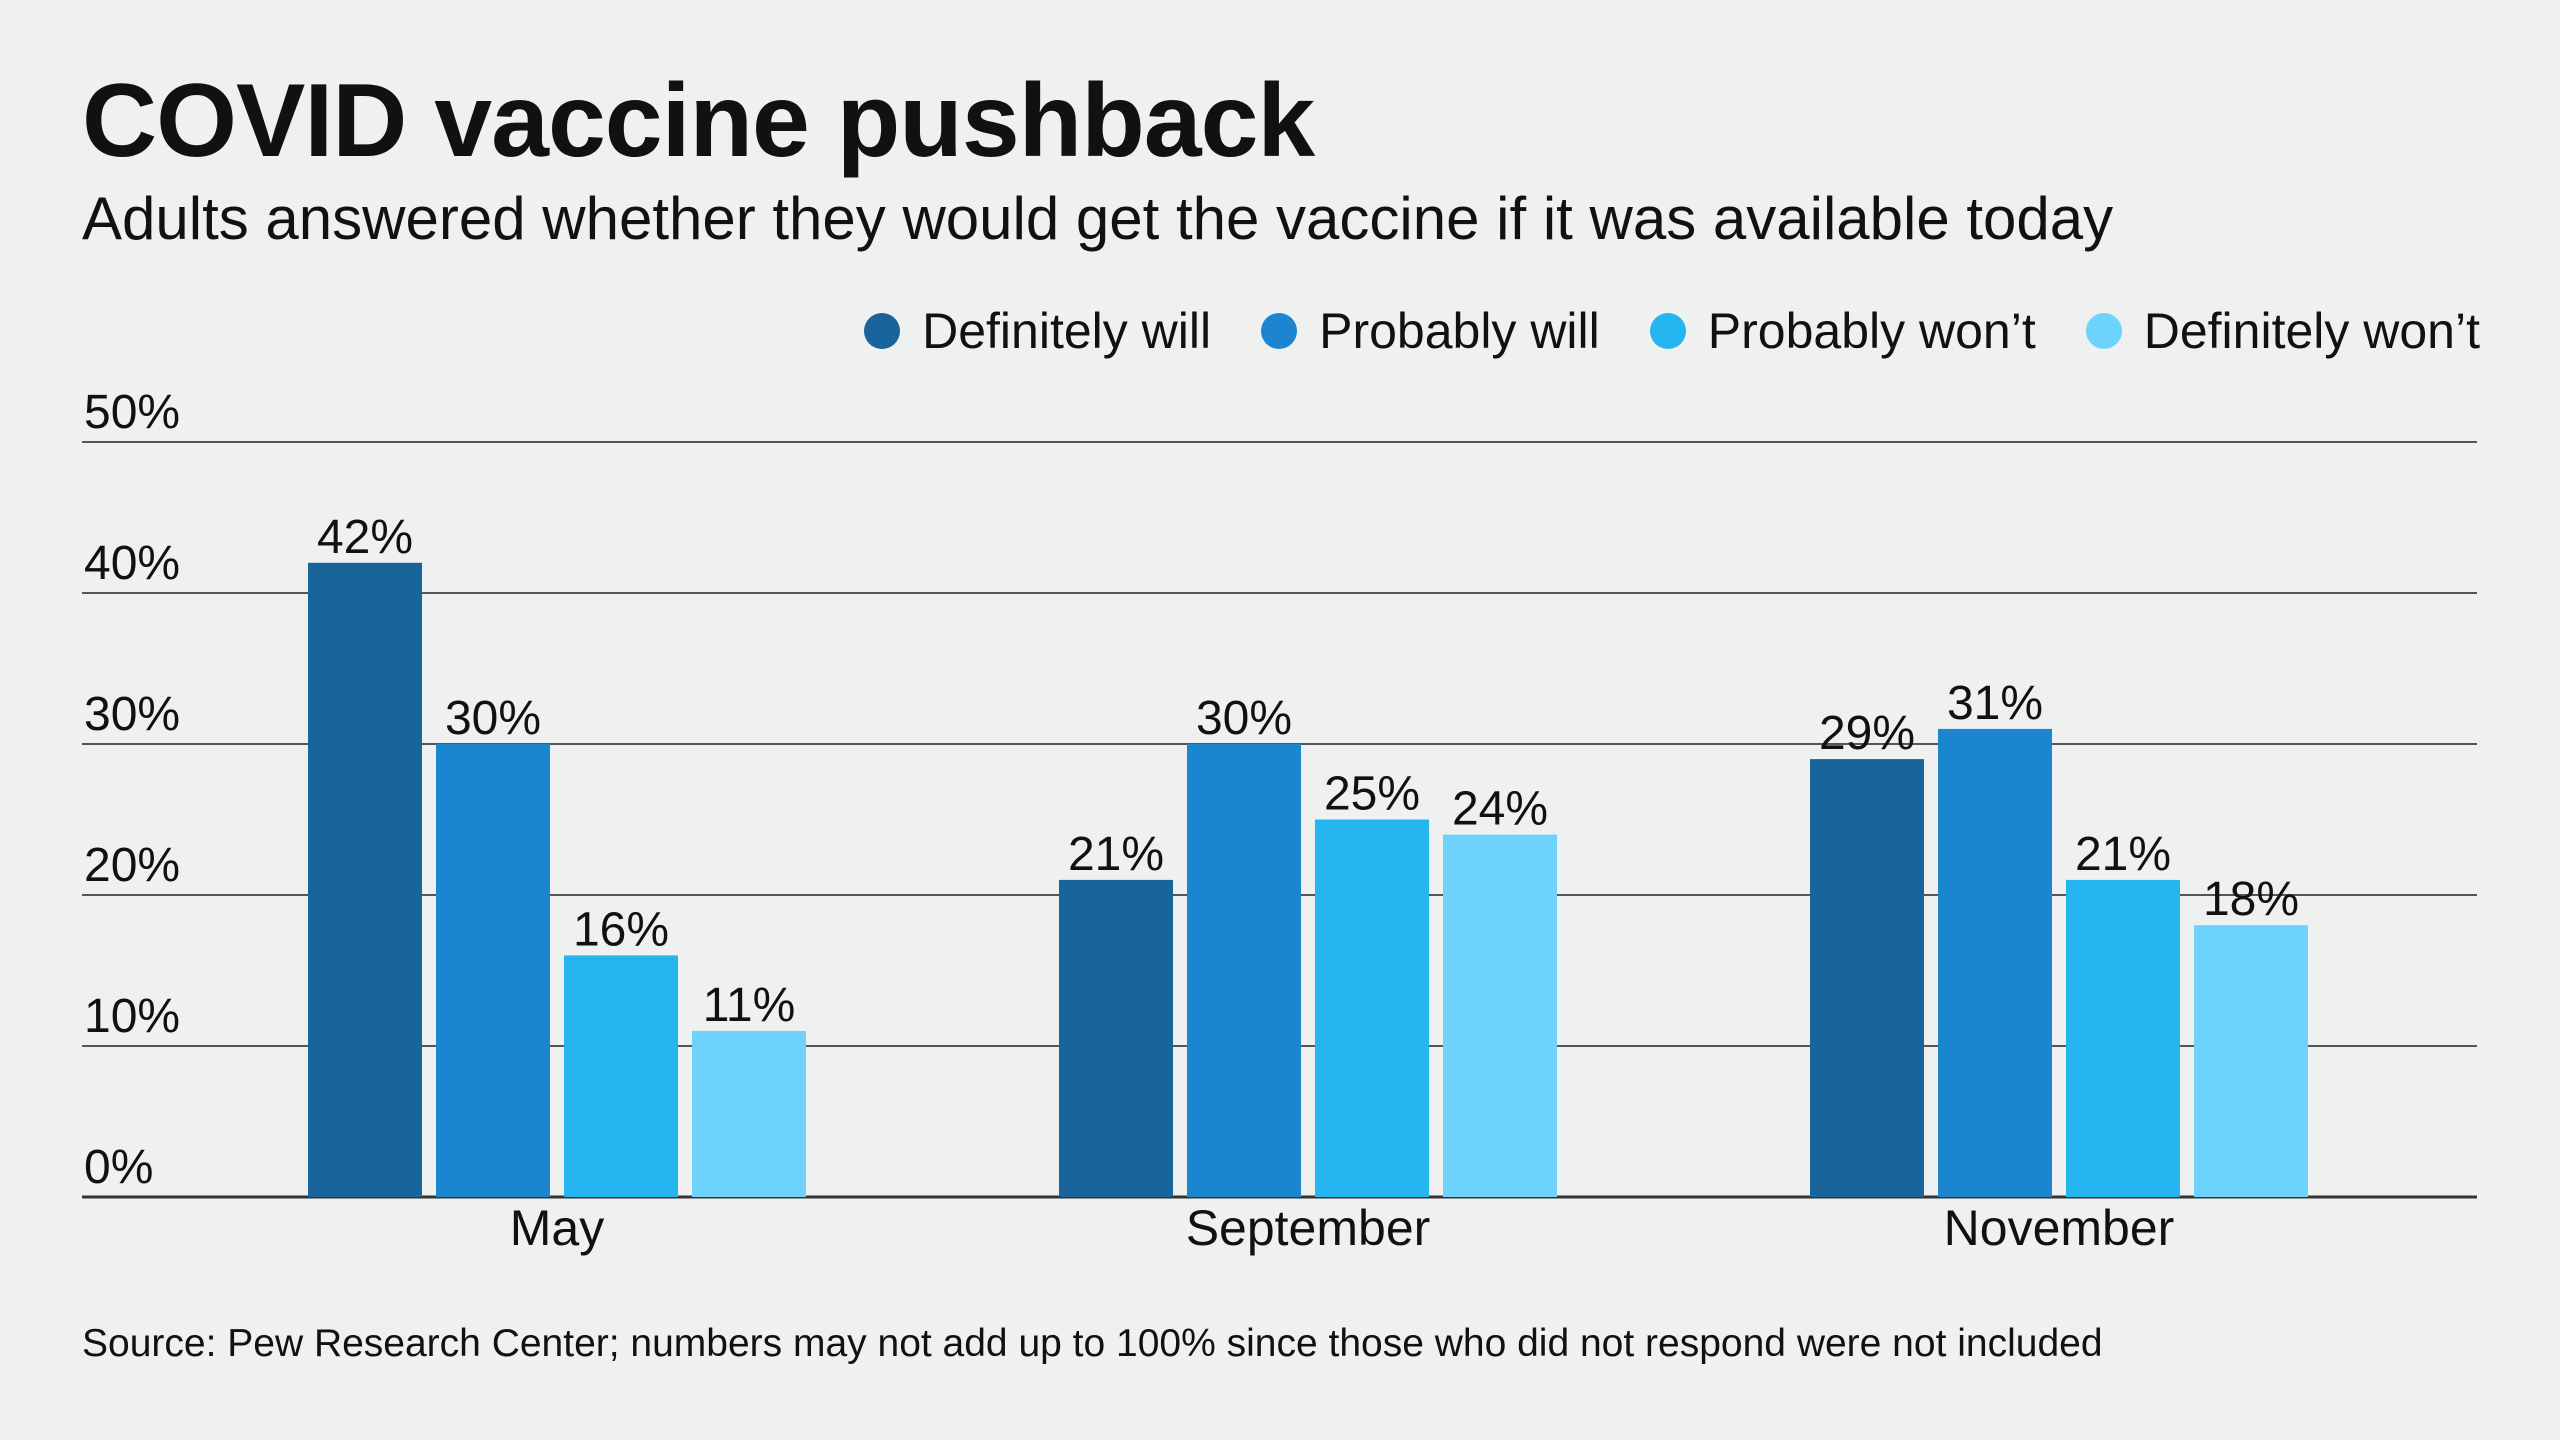 The width and height of the screenshot is (2560, 1440). I want to click on x-tick-label: November, so click(2059, 1228).